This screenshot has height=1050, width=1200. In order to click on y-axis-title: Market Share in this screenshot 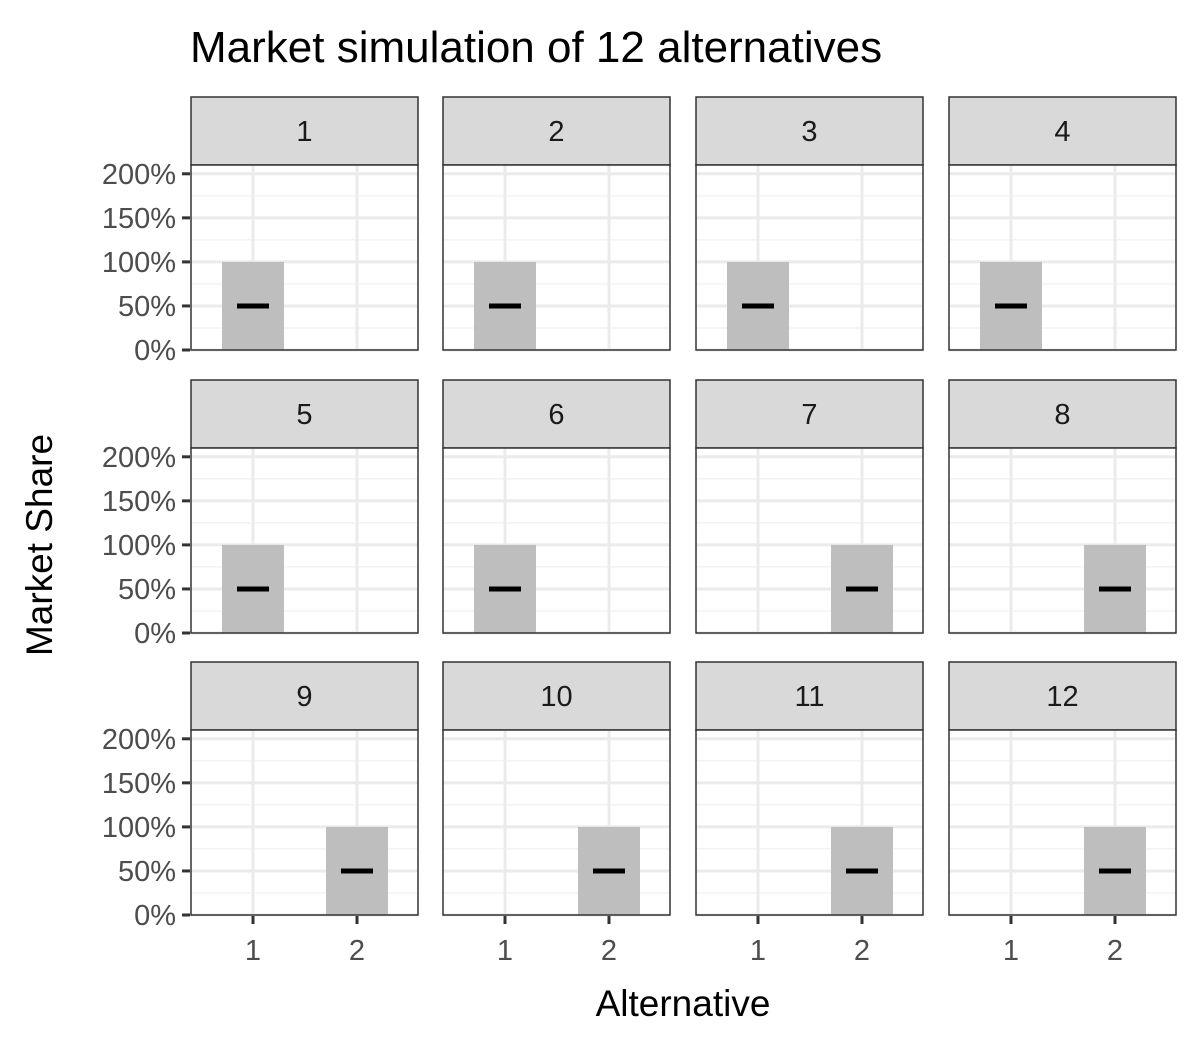, I will do `click(39, 545)`.